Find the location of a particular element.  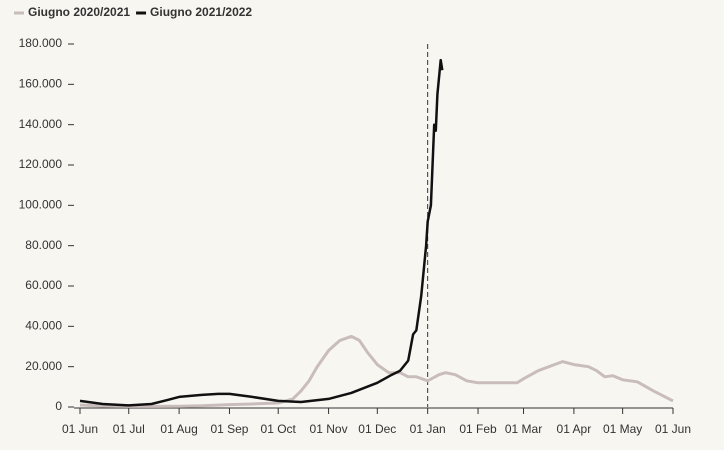

y-tick-label: 120.000 is located at coordinates (41, 164).